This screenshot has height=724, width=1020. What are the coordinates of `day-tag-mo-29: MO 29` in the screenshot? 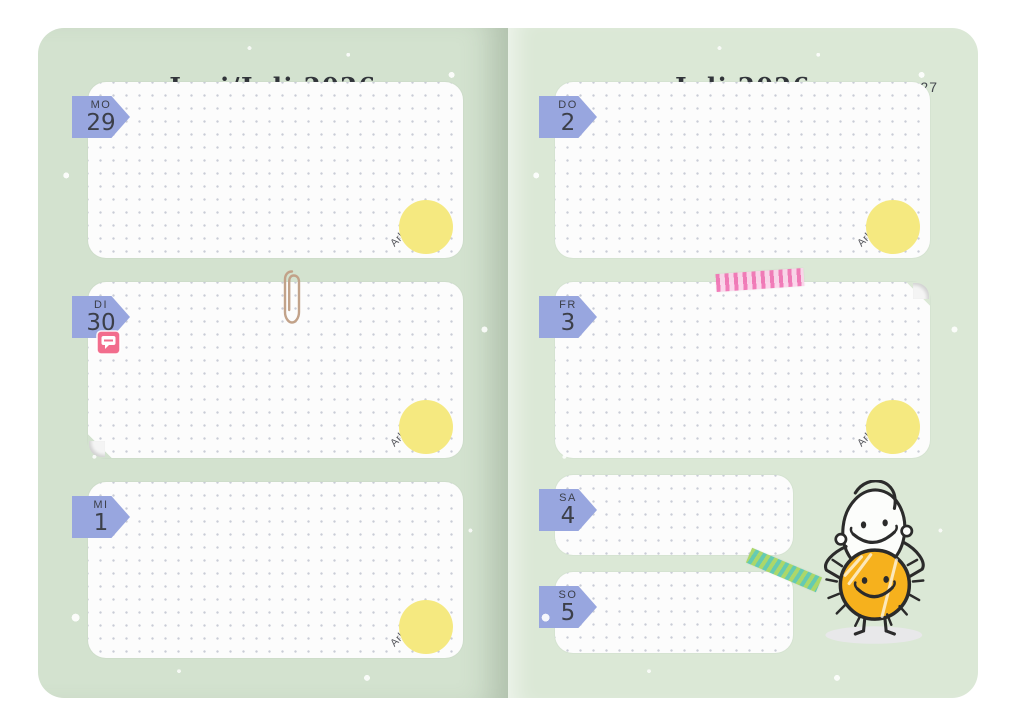 It's located at (101, 117).